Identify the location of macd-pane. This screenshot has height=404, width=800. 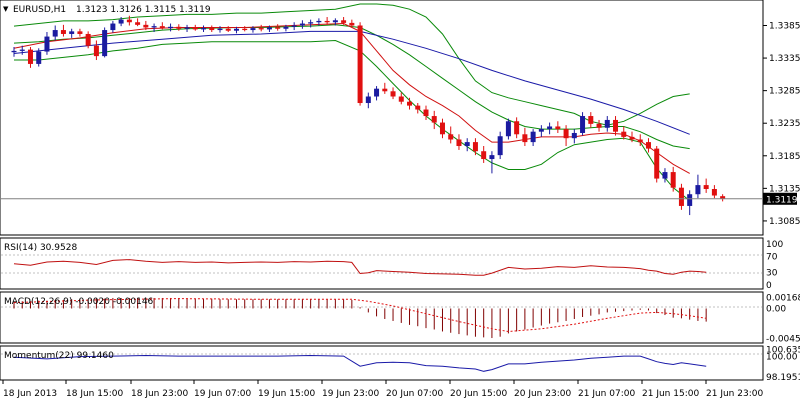
(382, 317).